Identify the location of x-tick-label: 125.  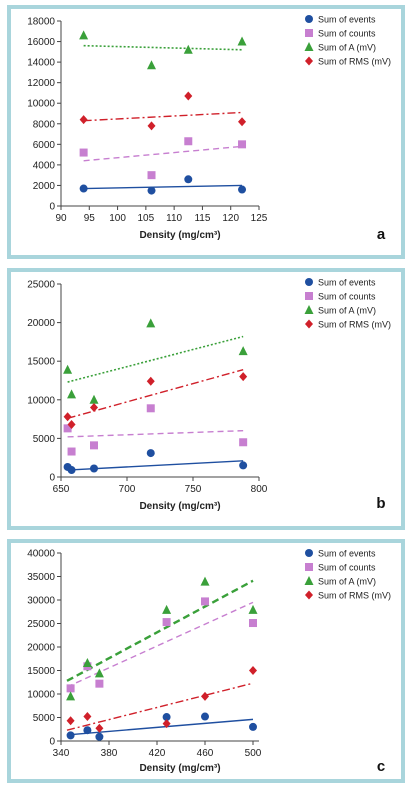
(259, 218).